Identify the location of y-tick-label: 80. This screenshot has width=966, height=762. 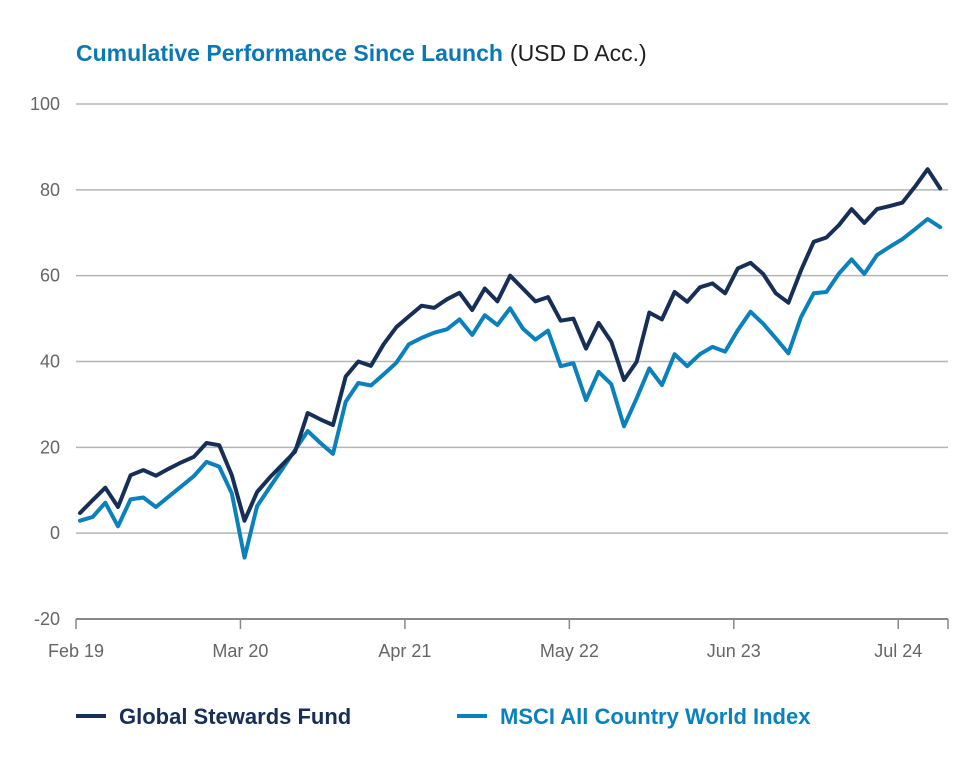
(50, 190).